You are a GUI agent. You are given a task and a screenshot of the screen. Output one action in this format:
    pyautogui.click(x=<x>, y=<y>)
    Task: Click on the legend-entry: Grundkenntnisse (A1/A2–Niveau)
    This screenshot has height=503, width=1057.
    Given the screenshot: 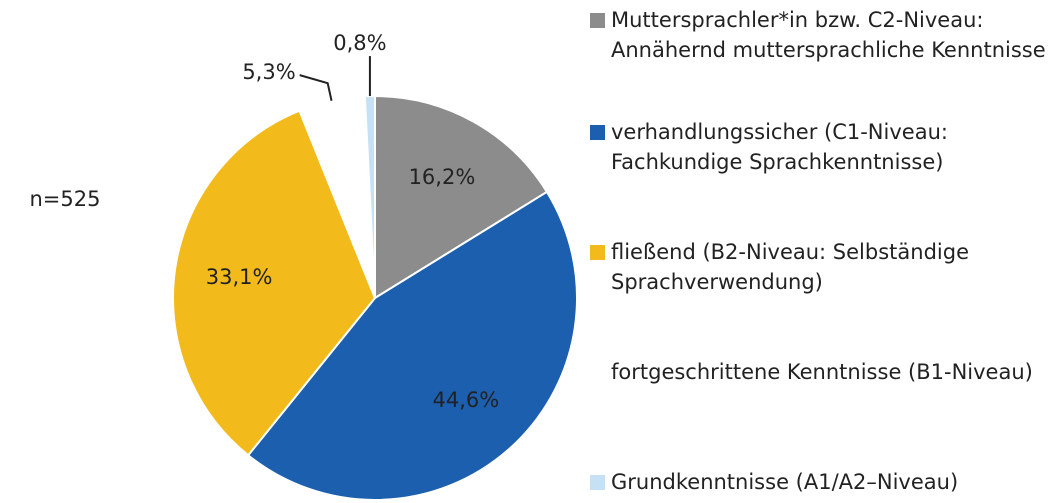 What is the action you would take?
    pyautogui.click(x=820, y=482)
    